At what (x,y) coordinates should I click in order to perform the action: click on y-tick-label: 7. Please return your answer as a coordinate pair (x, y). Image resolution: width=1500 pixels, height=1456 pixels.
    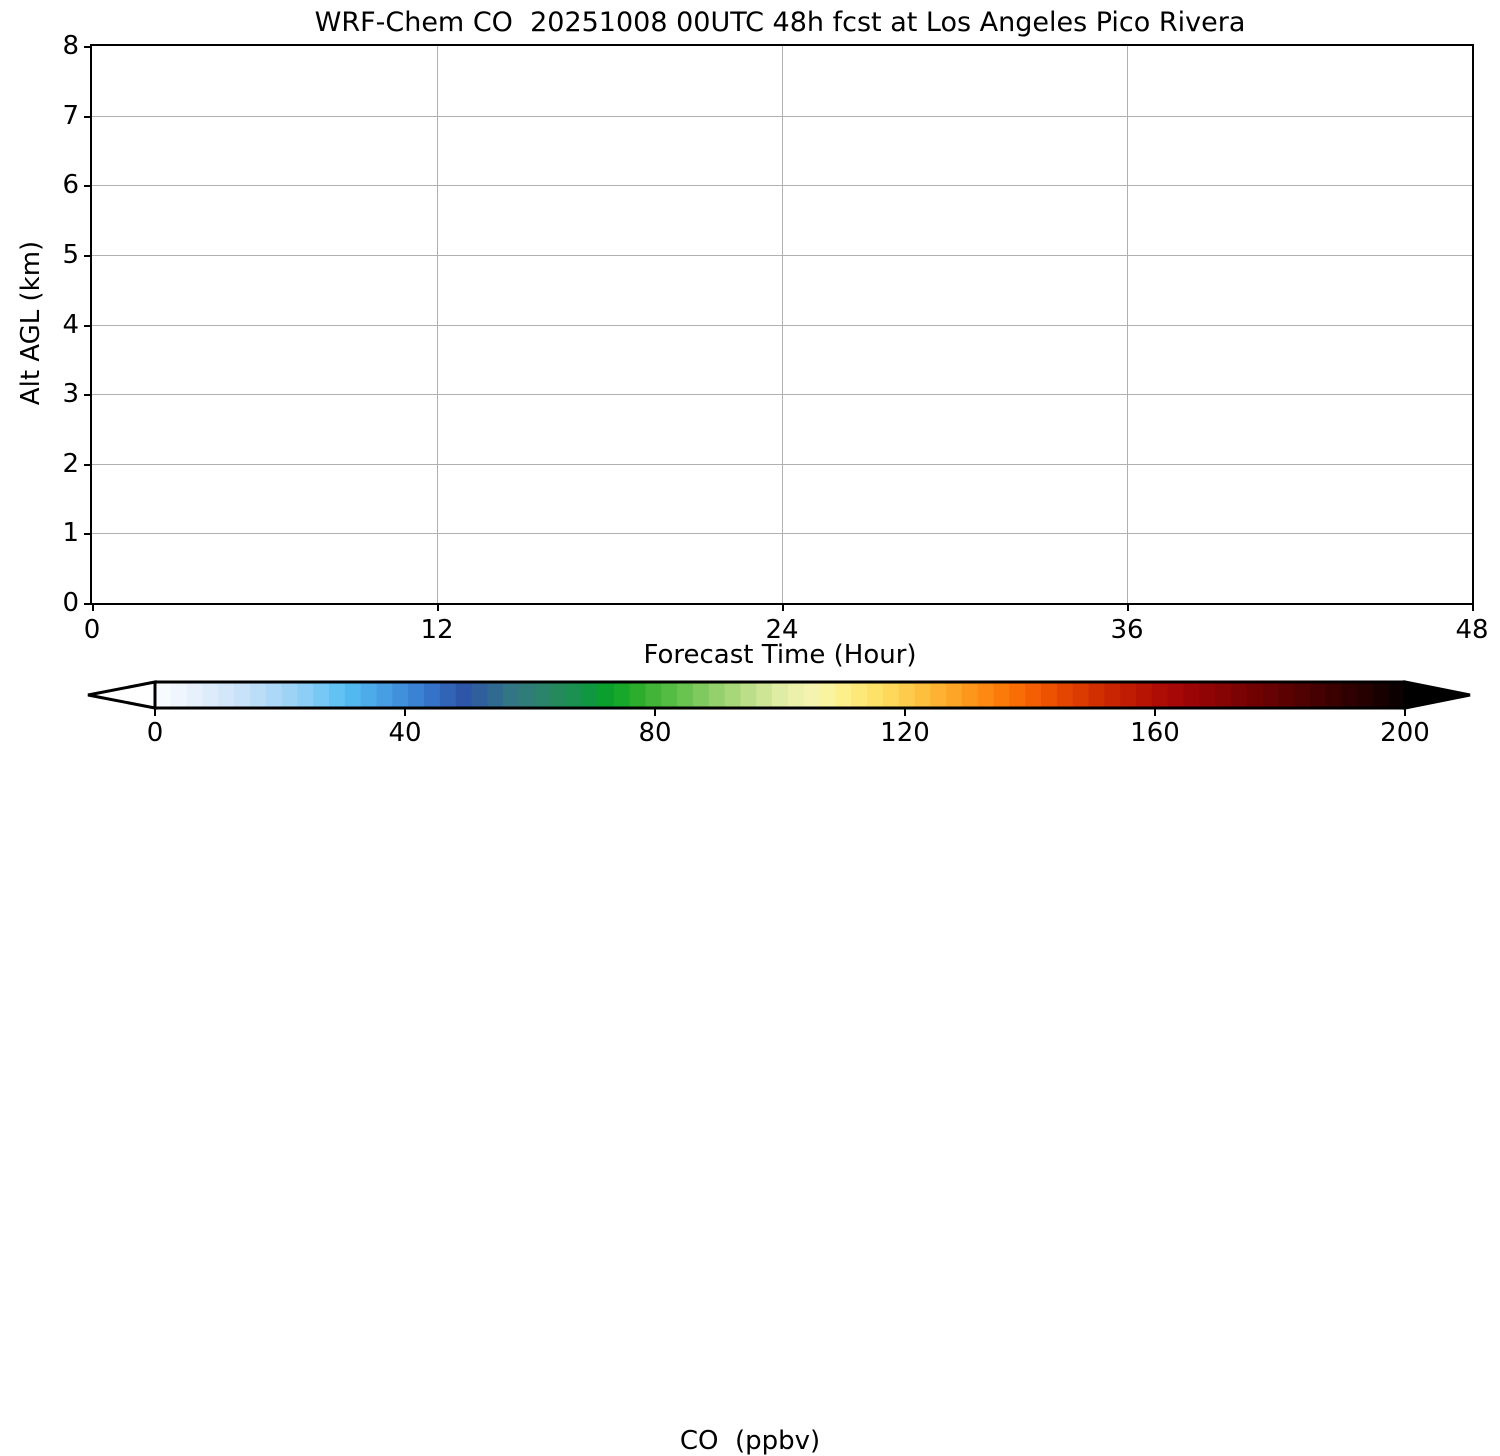
    Looking at the image, I should click on (70, 115).